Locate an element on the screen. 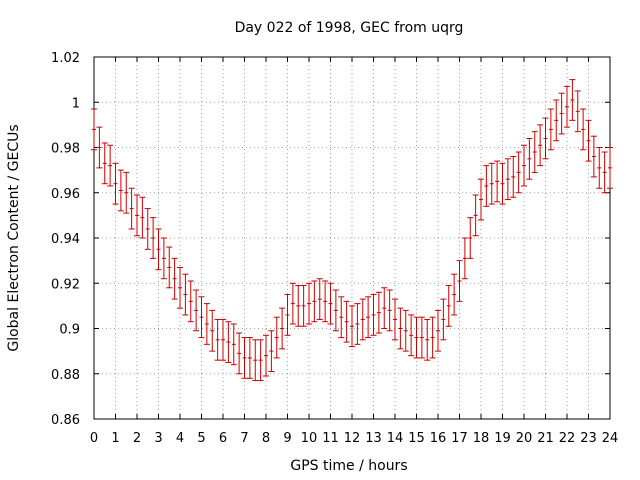 The width and height of the screenshot is (640, 480). x-tick-label: 13 is located at coordinates (373, 438).